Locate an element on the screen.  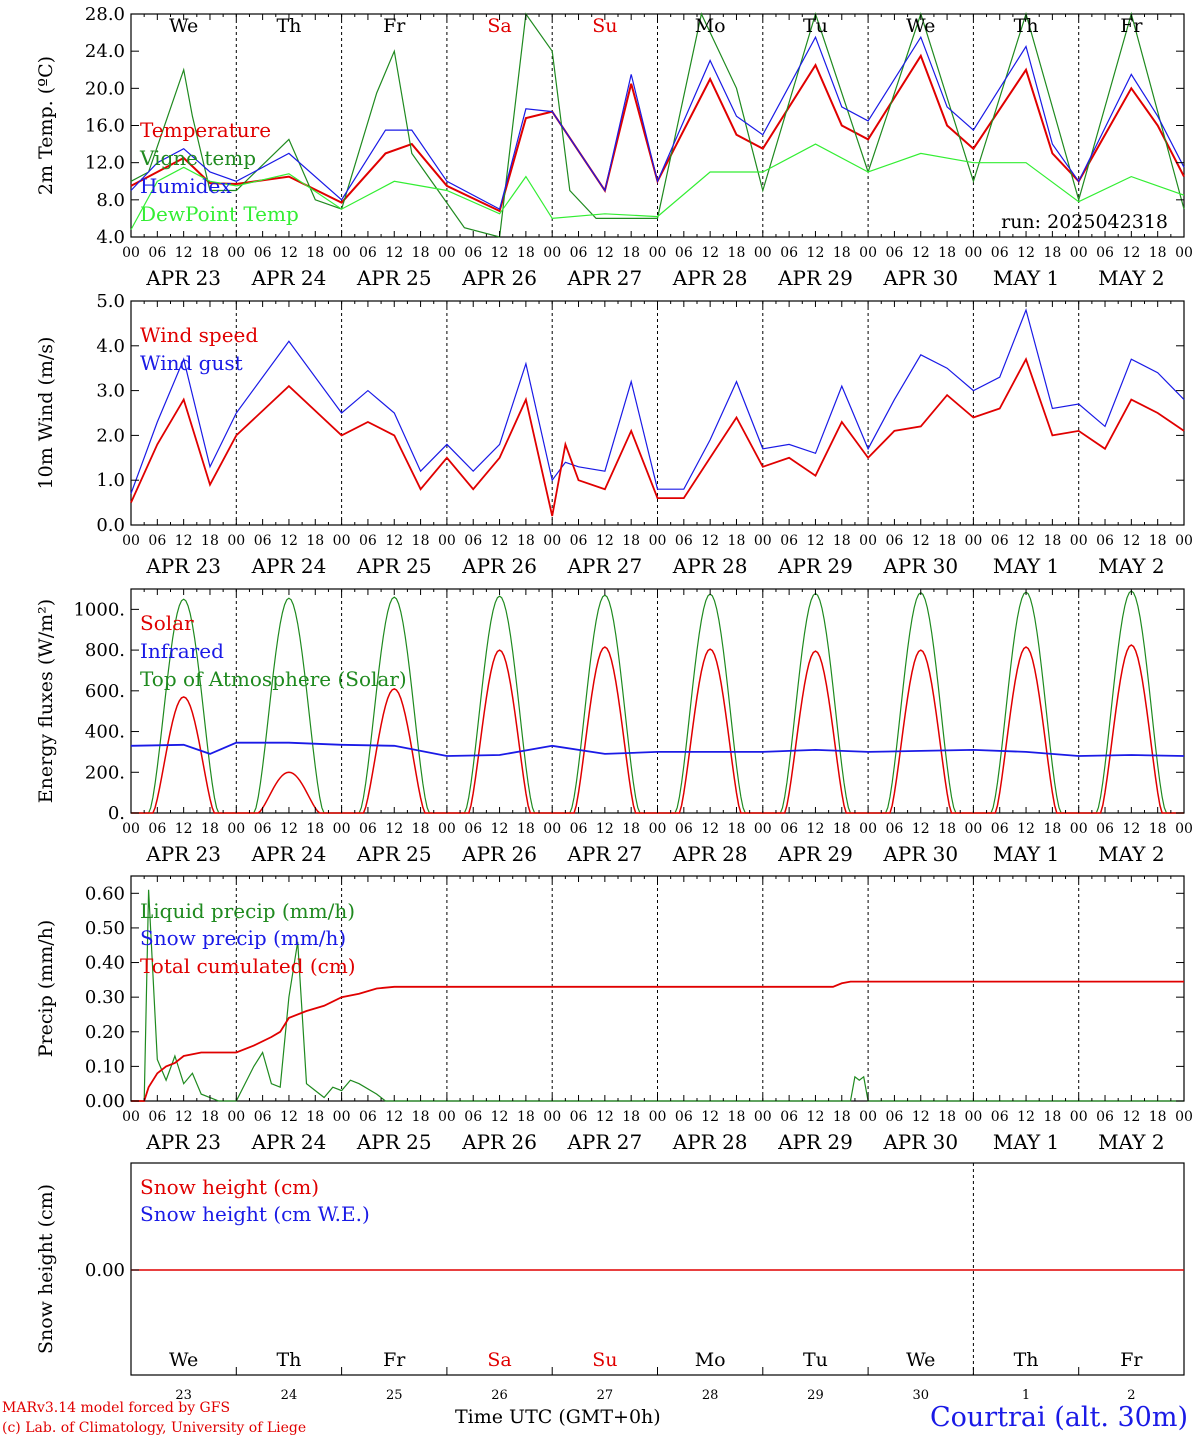
series-line-wind-gust is located at coordinates (657, 401).